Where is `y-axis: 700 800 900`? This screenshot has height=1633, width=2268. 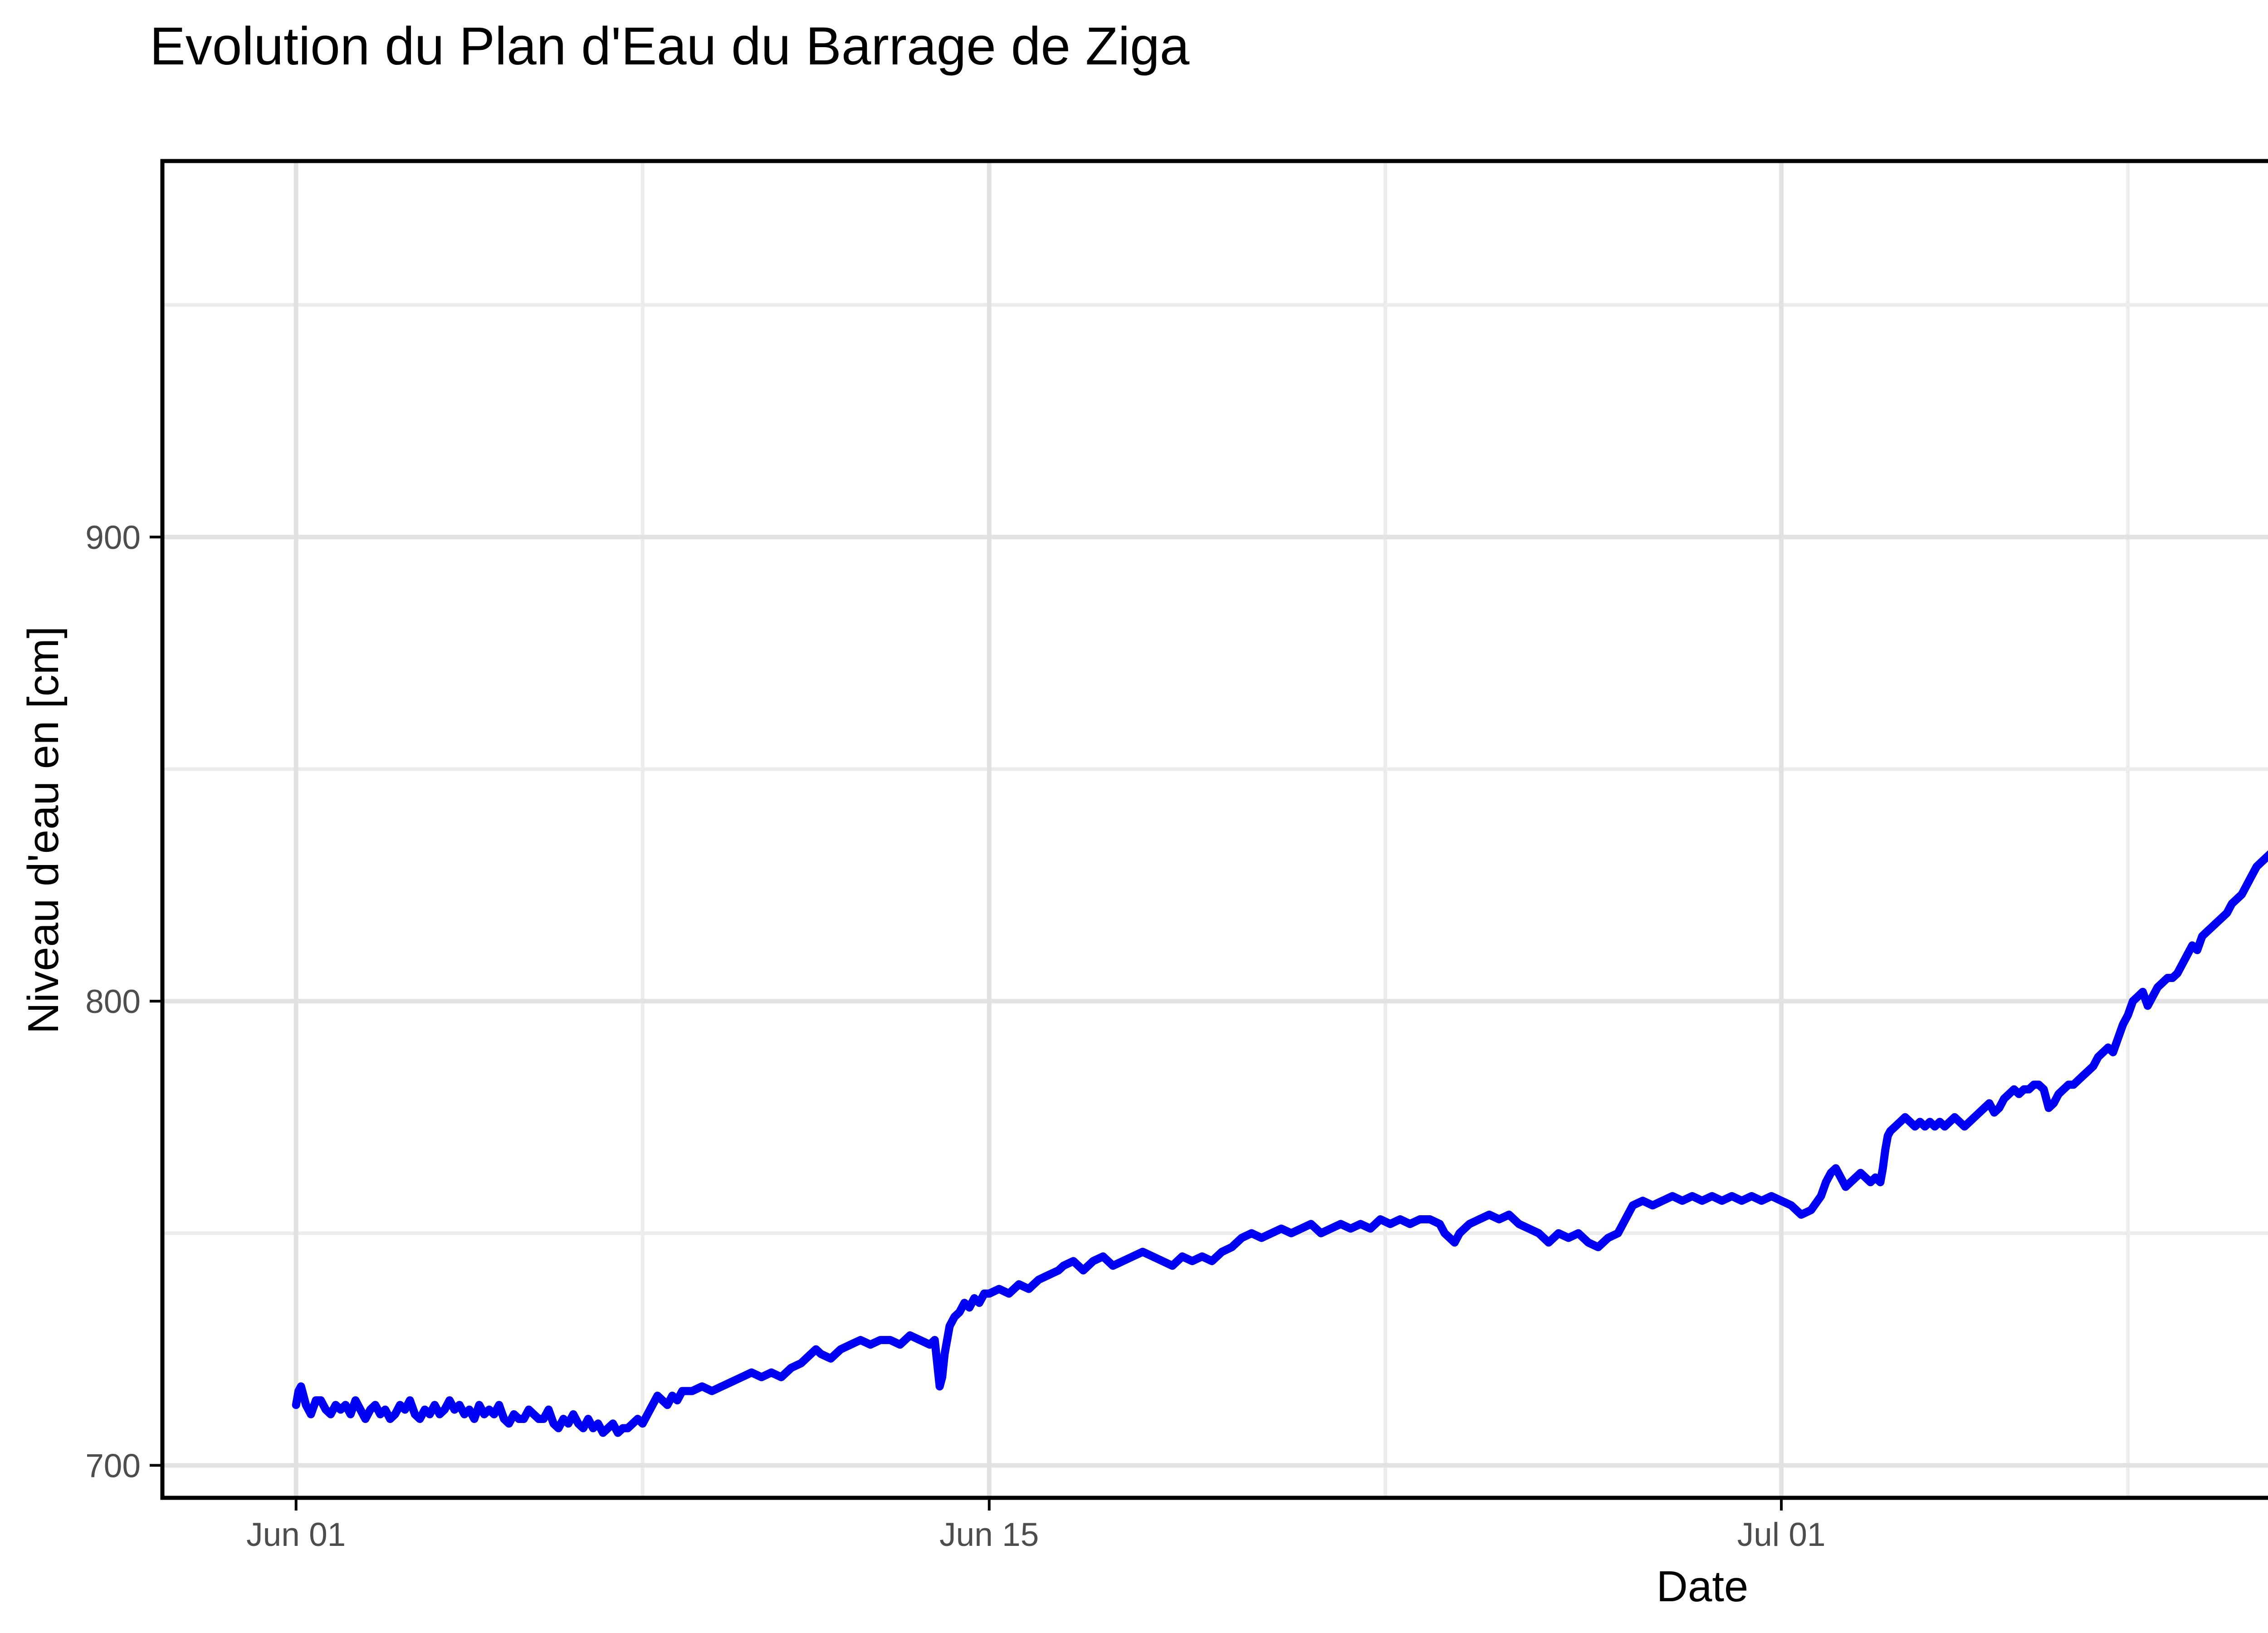
y-axis: 700 800 900 is located at coordinates (123, 1002).